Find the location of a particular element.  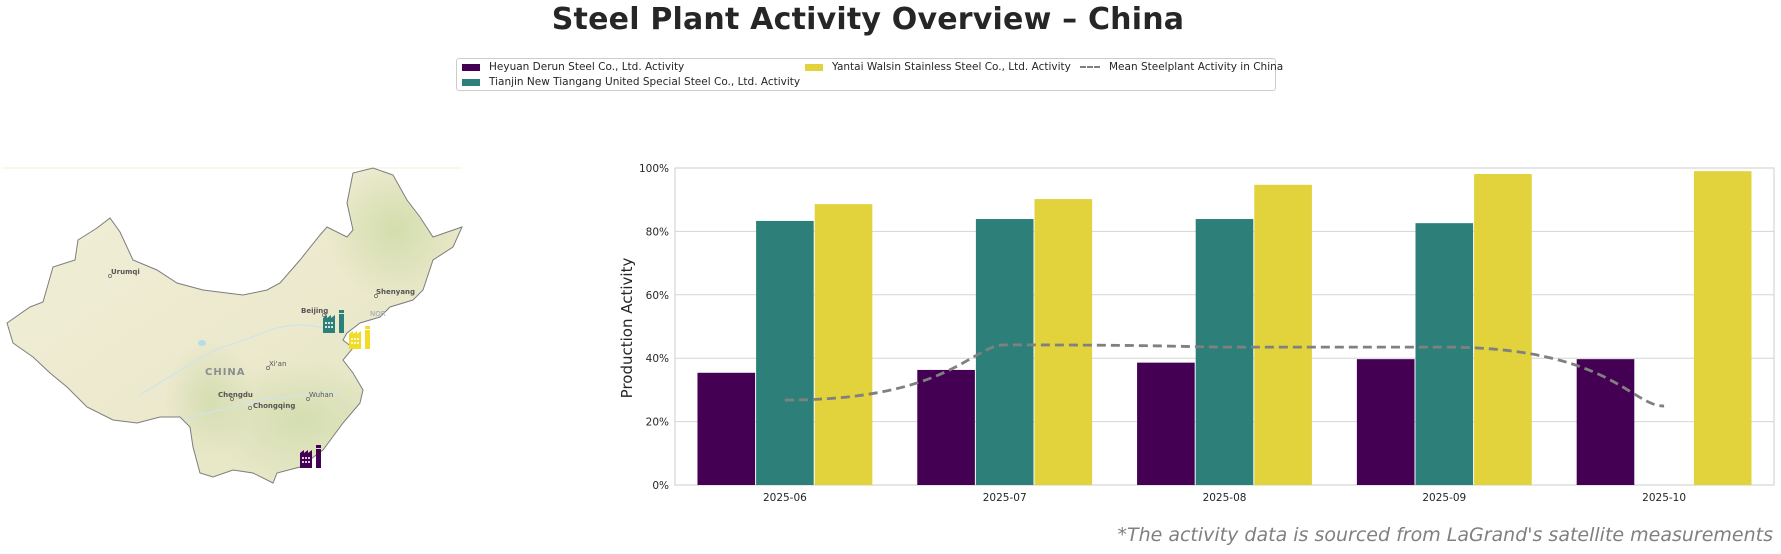

city-label-beijing: Beijing is located at coordinates (314, 311).